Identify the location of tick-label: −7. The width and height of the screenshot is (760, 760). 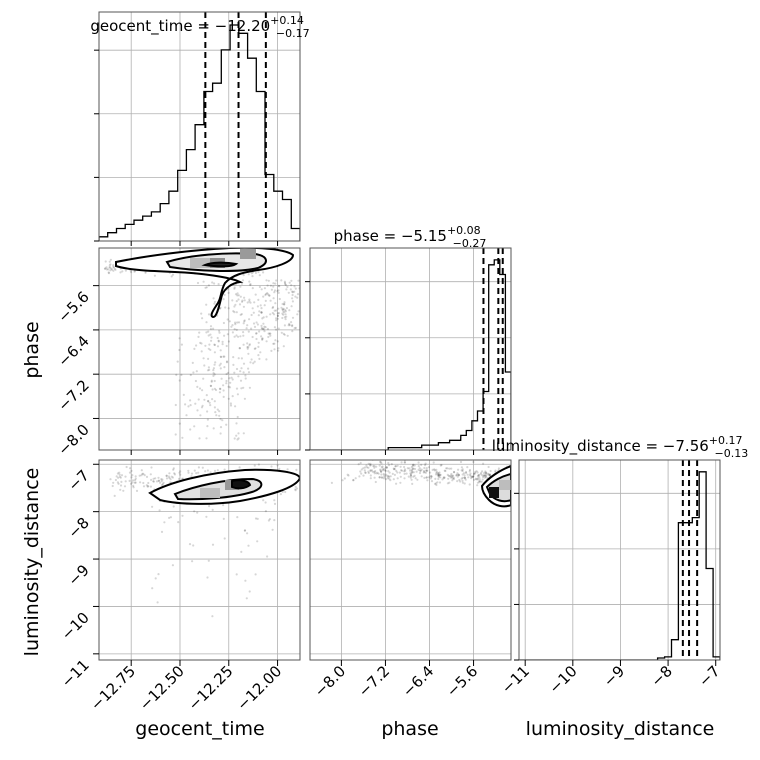
(709, 676).